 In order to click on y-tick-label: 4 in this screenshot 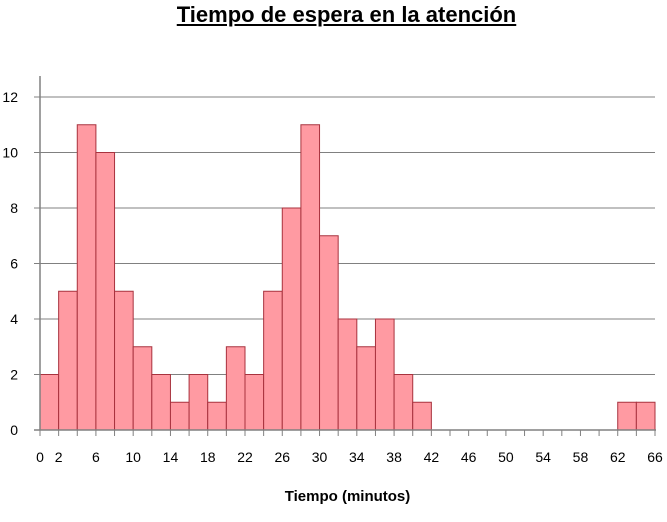, I will do `click(14, 319)`.